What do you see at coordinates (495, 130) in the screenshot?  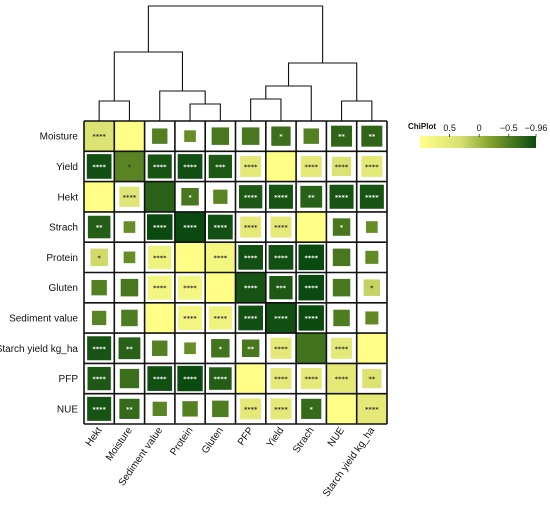 I see `legend-ticks: 0.5 0 −0.5 −0.96` at bounding box center [495, 130].